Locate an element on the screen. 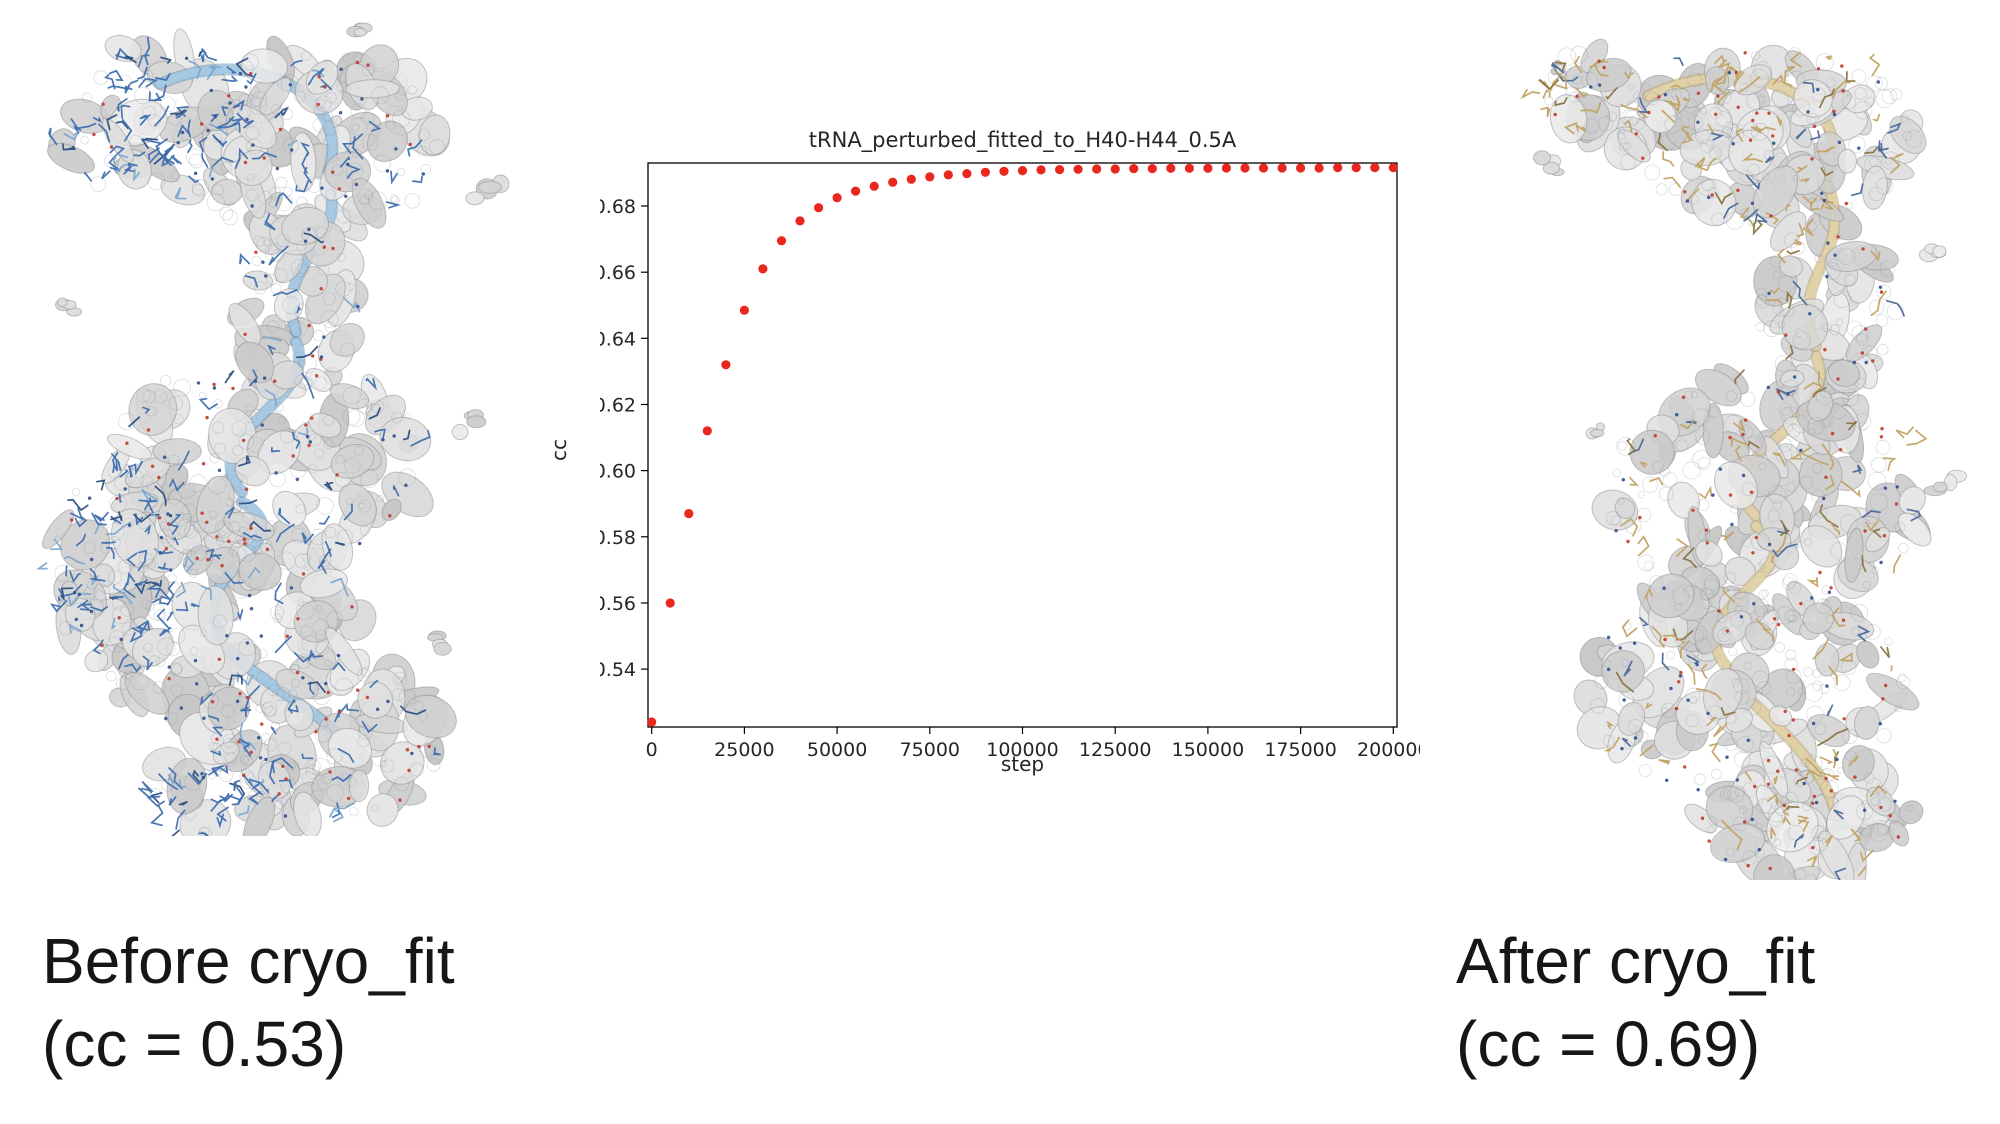 Image resolution: width=2000 pixels, height=1124 pixels. before-caption: Before cryo_fit (cc = 0.53) is located at coordinates (248, 1003).